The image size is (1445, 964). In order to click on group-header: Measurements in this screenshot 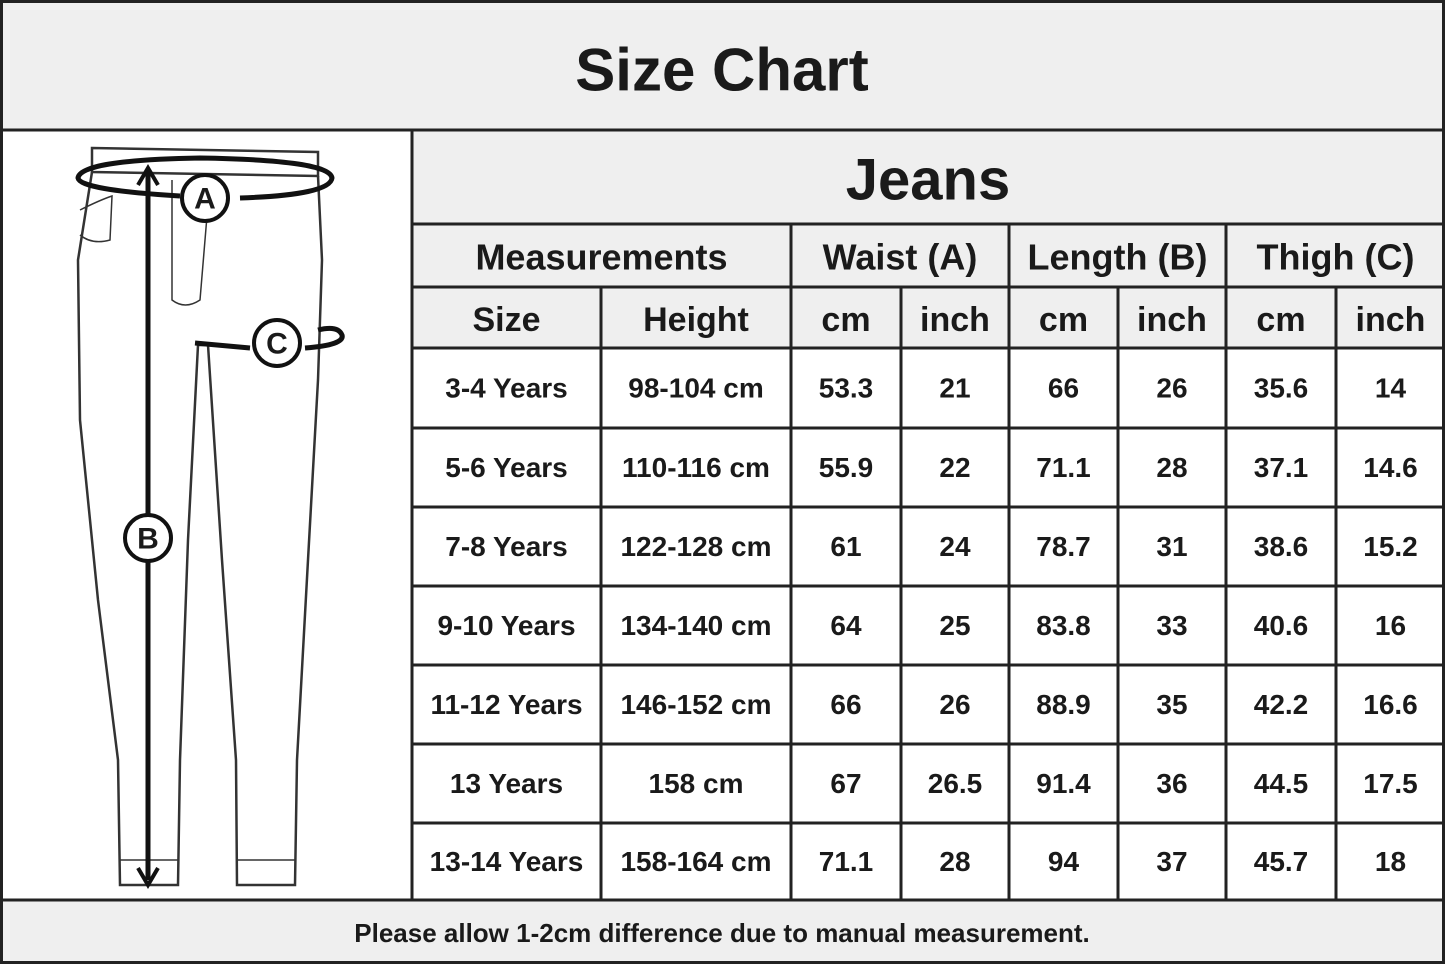, I will do `click(601, 257)`.